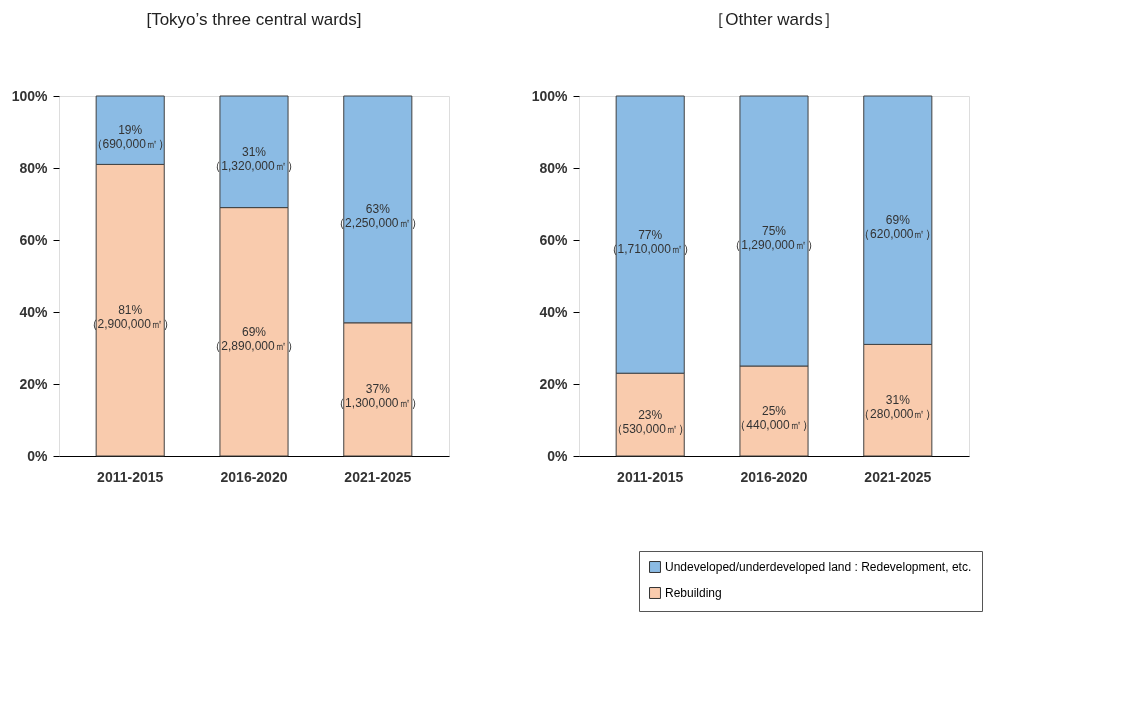 This screenshot has width=1124, height=711. Describe the element at coordinates (130, 137) in the screenshot. I see `data-label: 19% （690,000㎡）` at that location.